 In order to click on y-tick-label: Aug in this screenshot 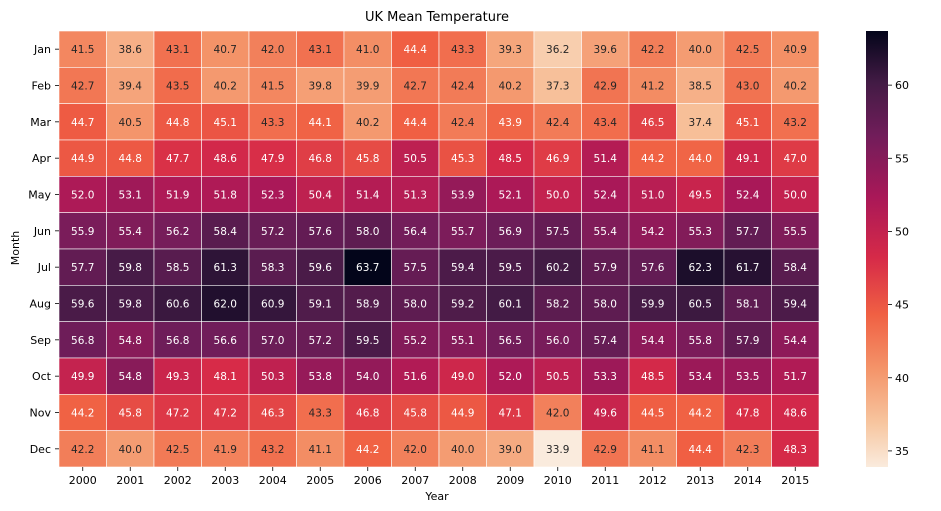, I will do `click(40, 304)`.